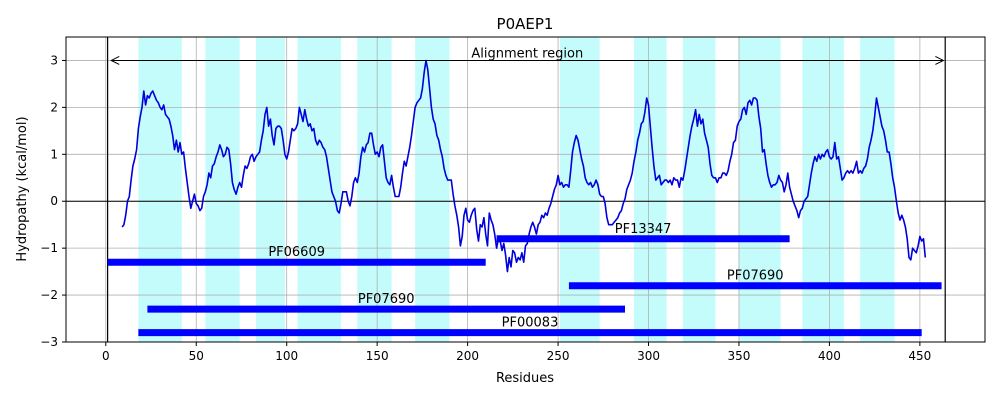 The image size is (1000, 400). What do you see at coordinates (829, 356) in the screenshot?
I see `x-tick-label: 400` at bounding box center [829, 356].